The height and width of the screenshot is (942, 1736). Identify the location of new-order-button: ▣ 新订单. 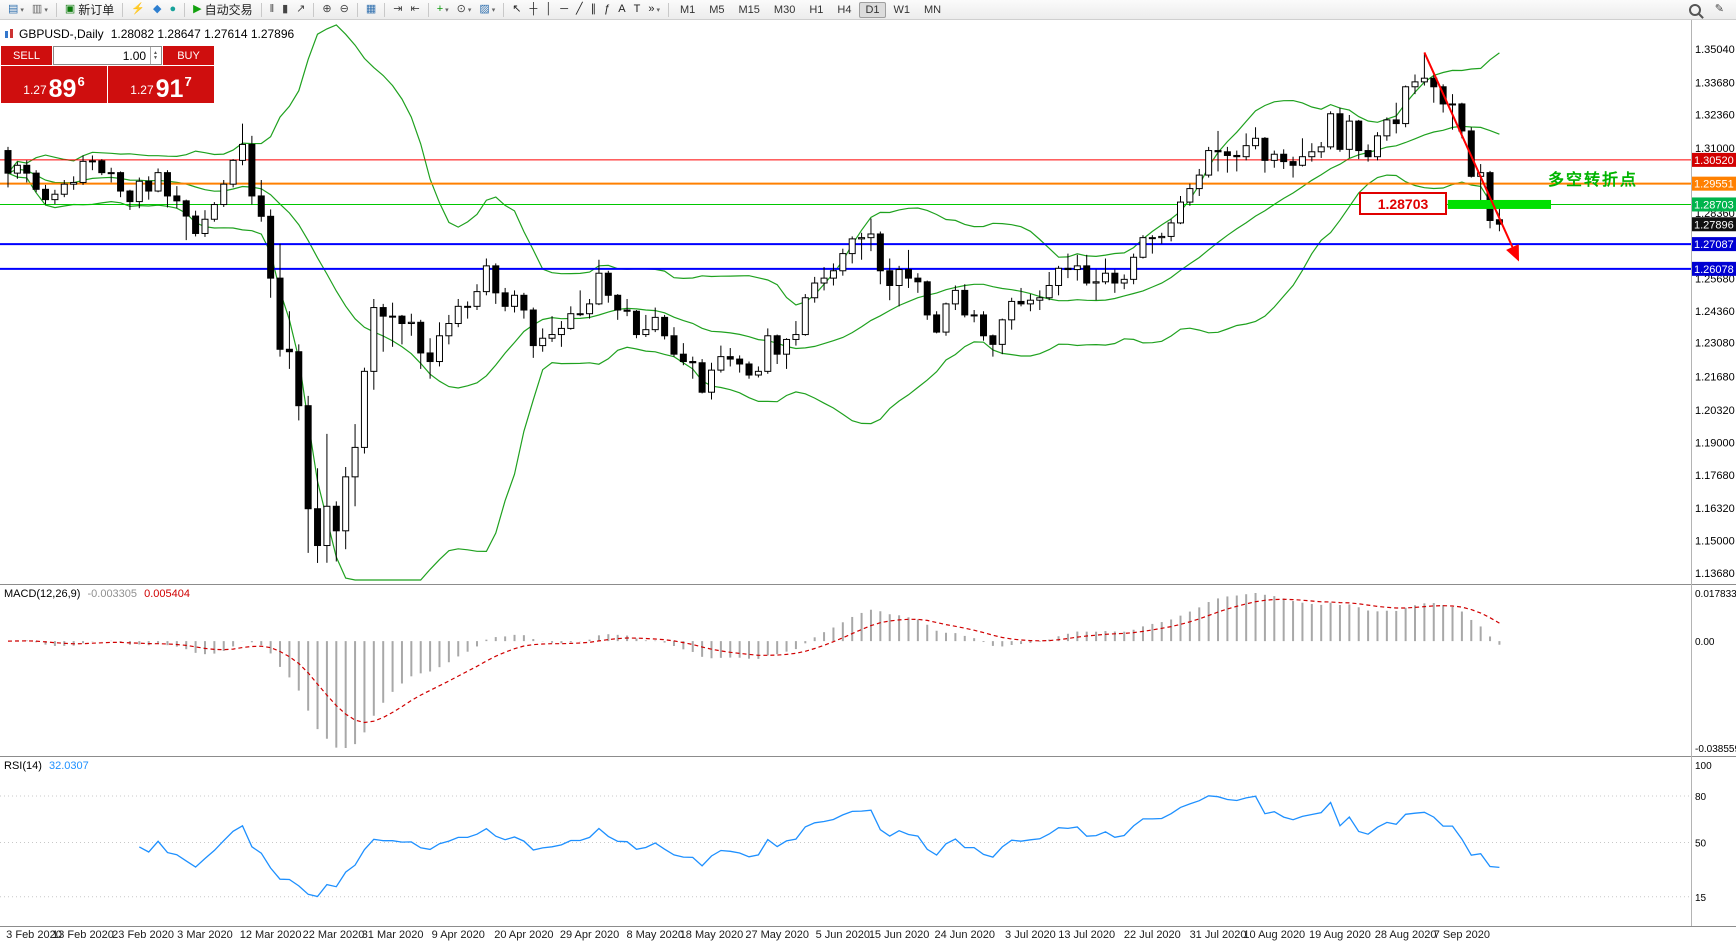
(89, 10).